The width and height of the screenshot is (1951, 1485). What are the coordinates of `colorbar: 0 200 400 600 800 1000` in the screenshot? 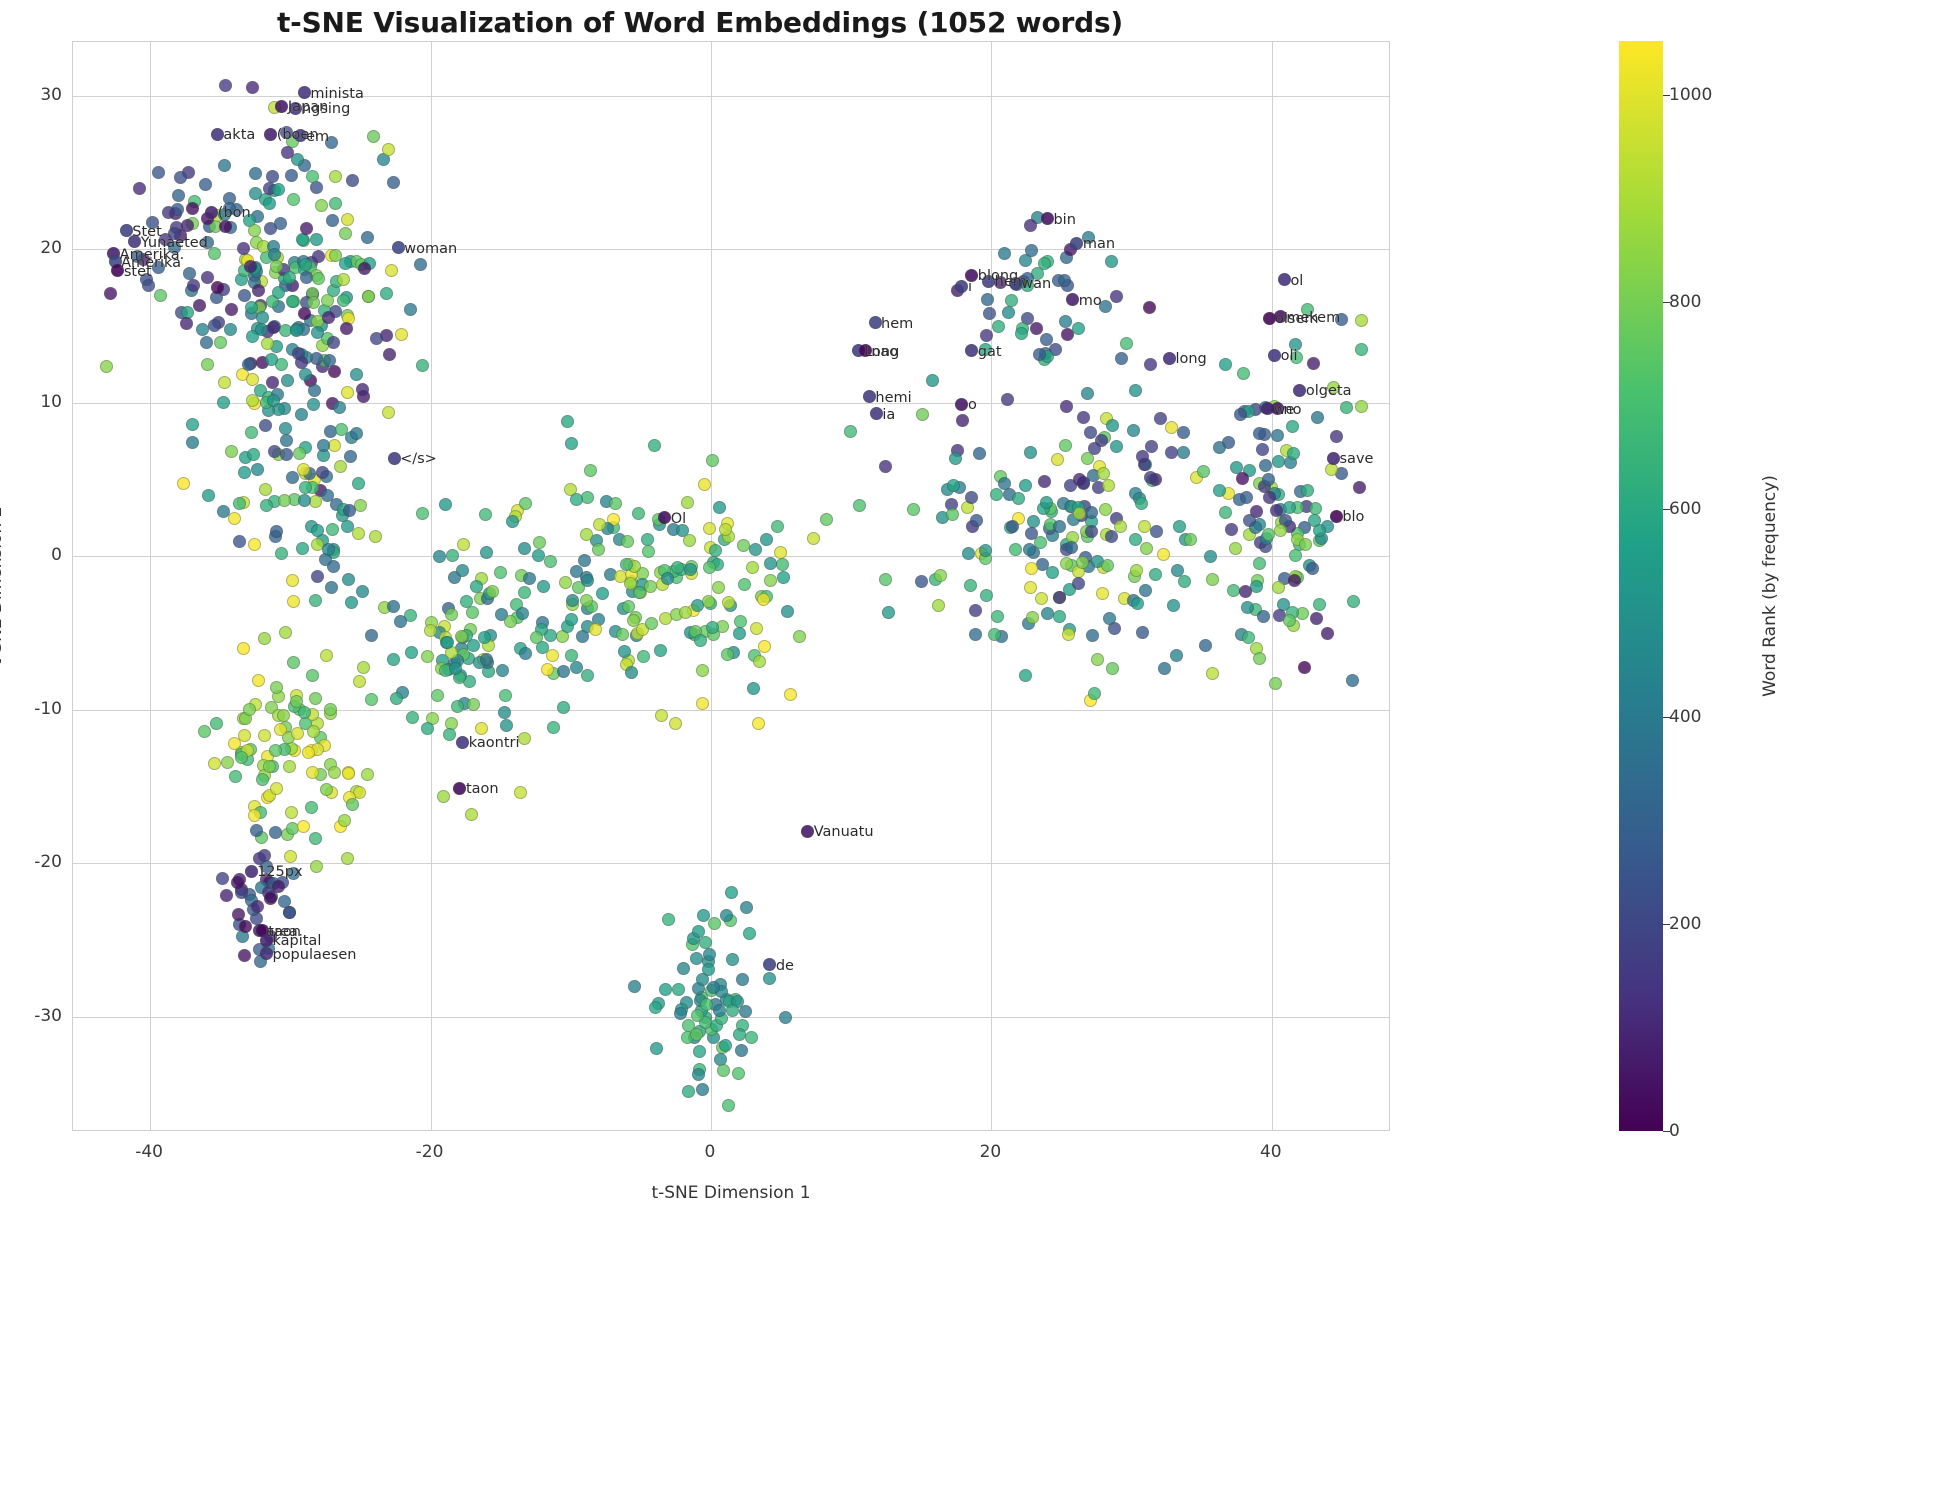 It's located at (1665, 591).